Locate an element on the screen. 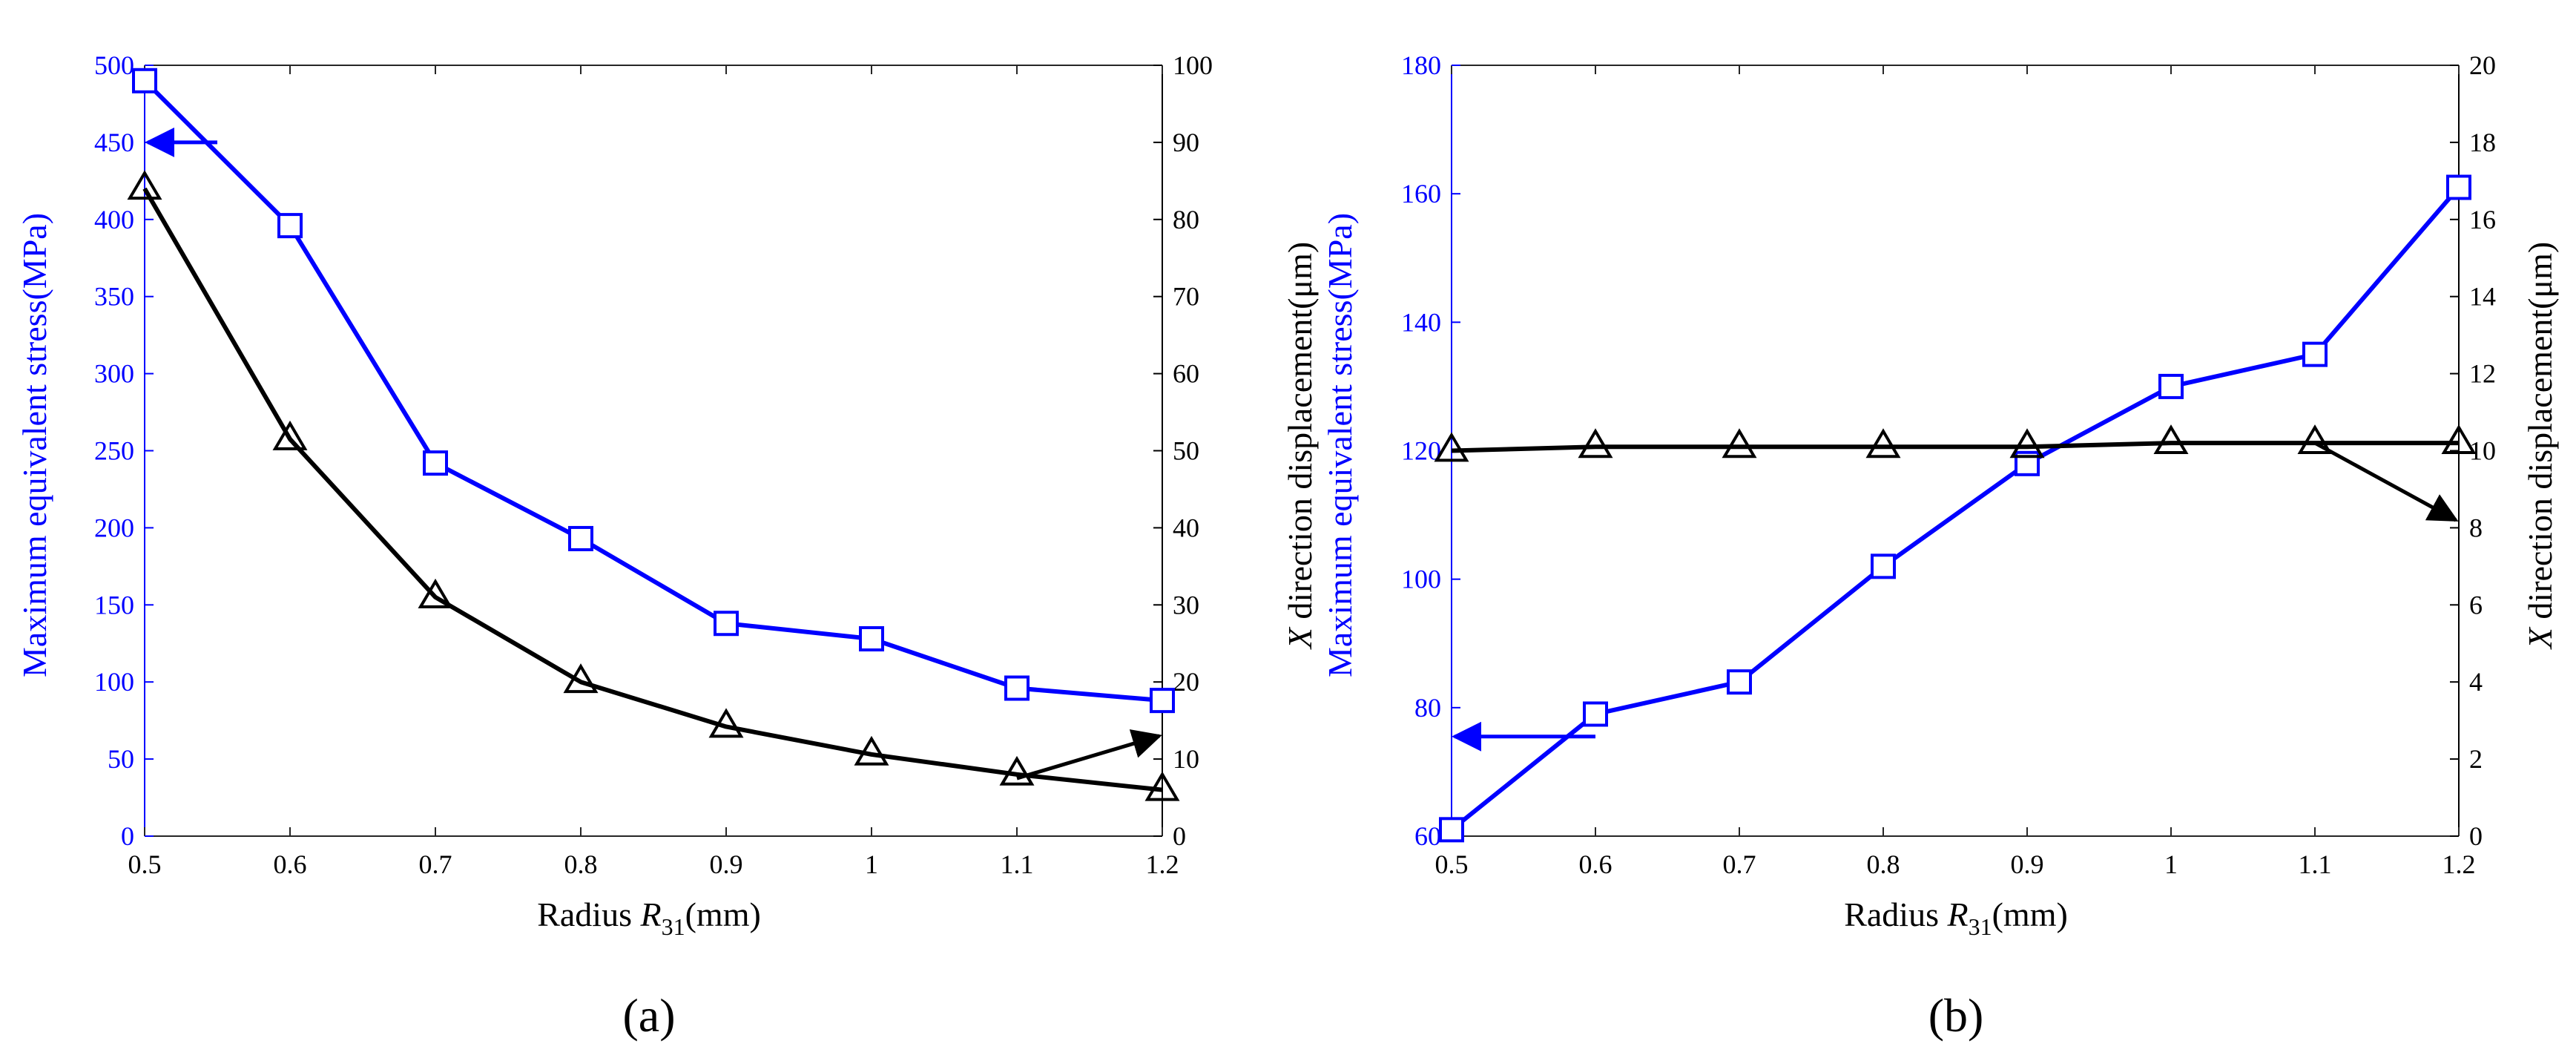 This screenshot has width=2576, height=1055. right-tick-label: 10 is located at coordinates (1186, 759).